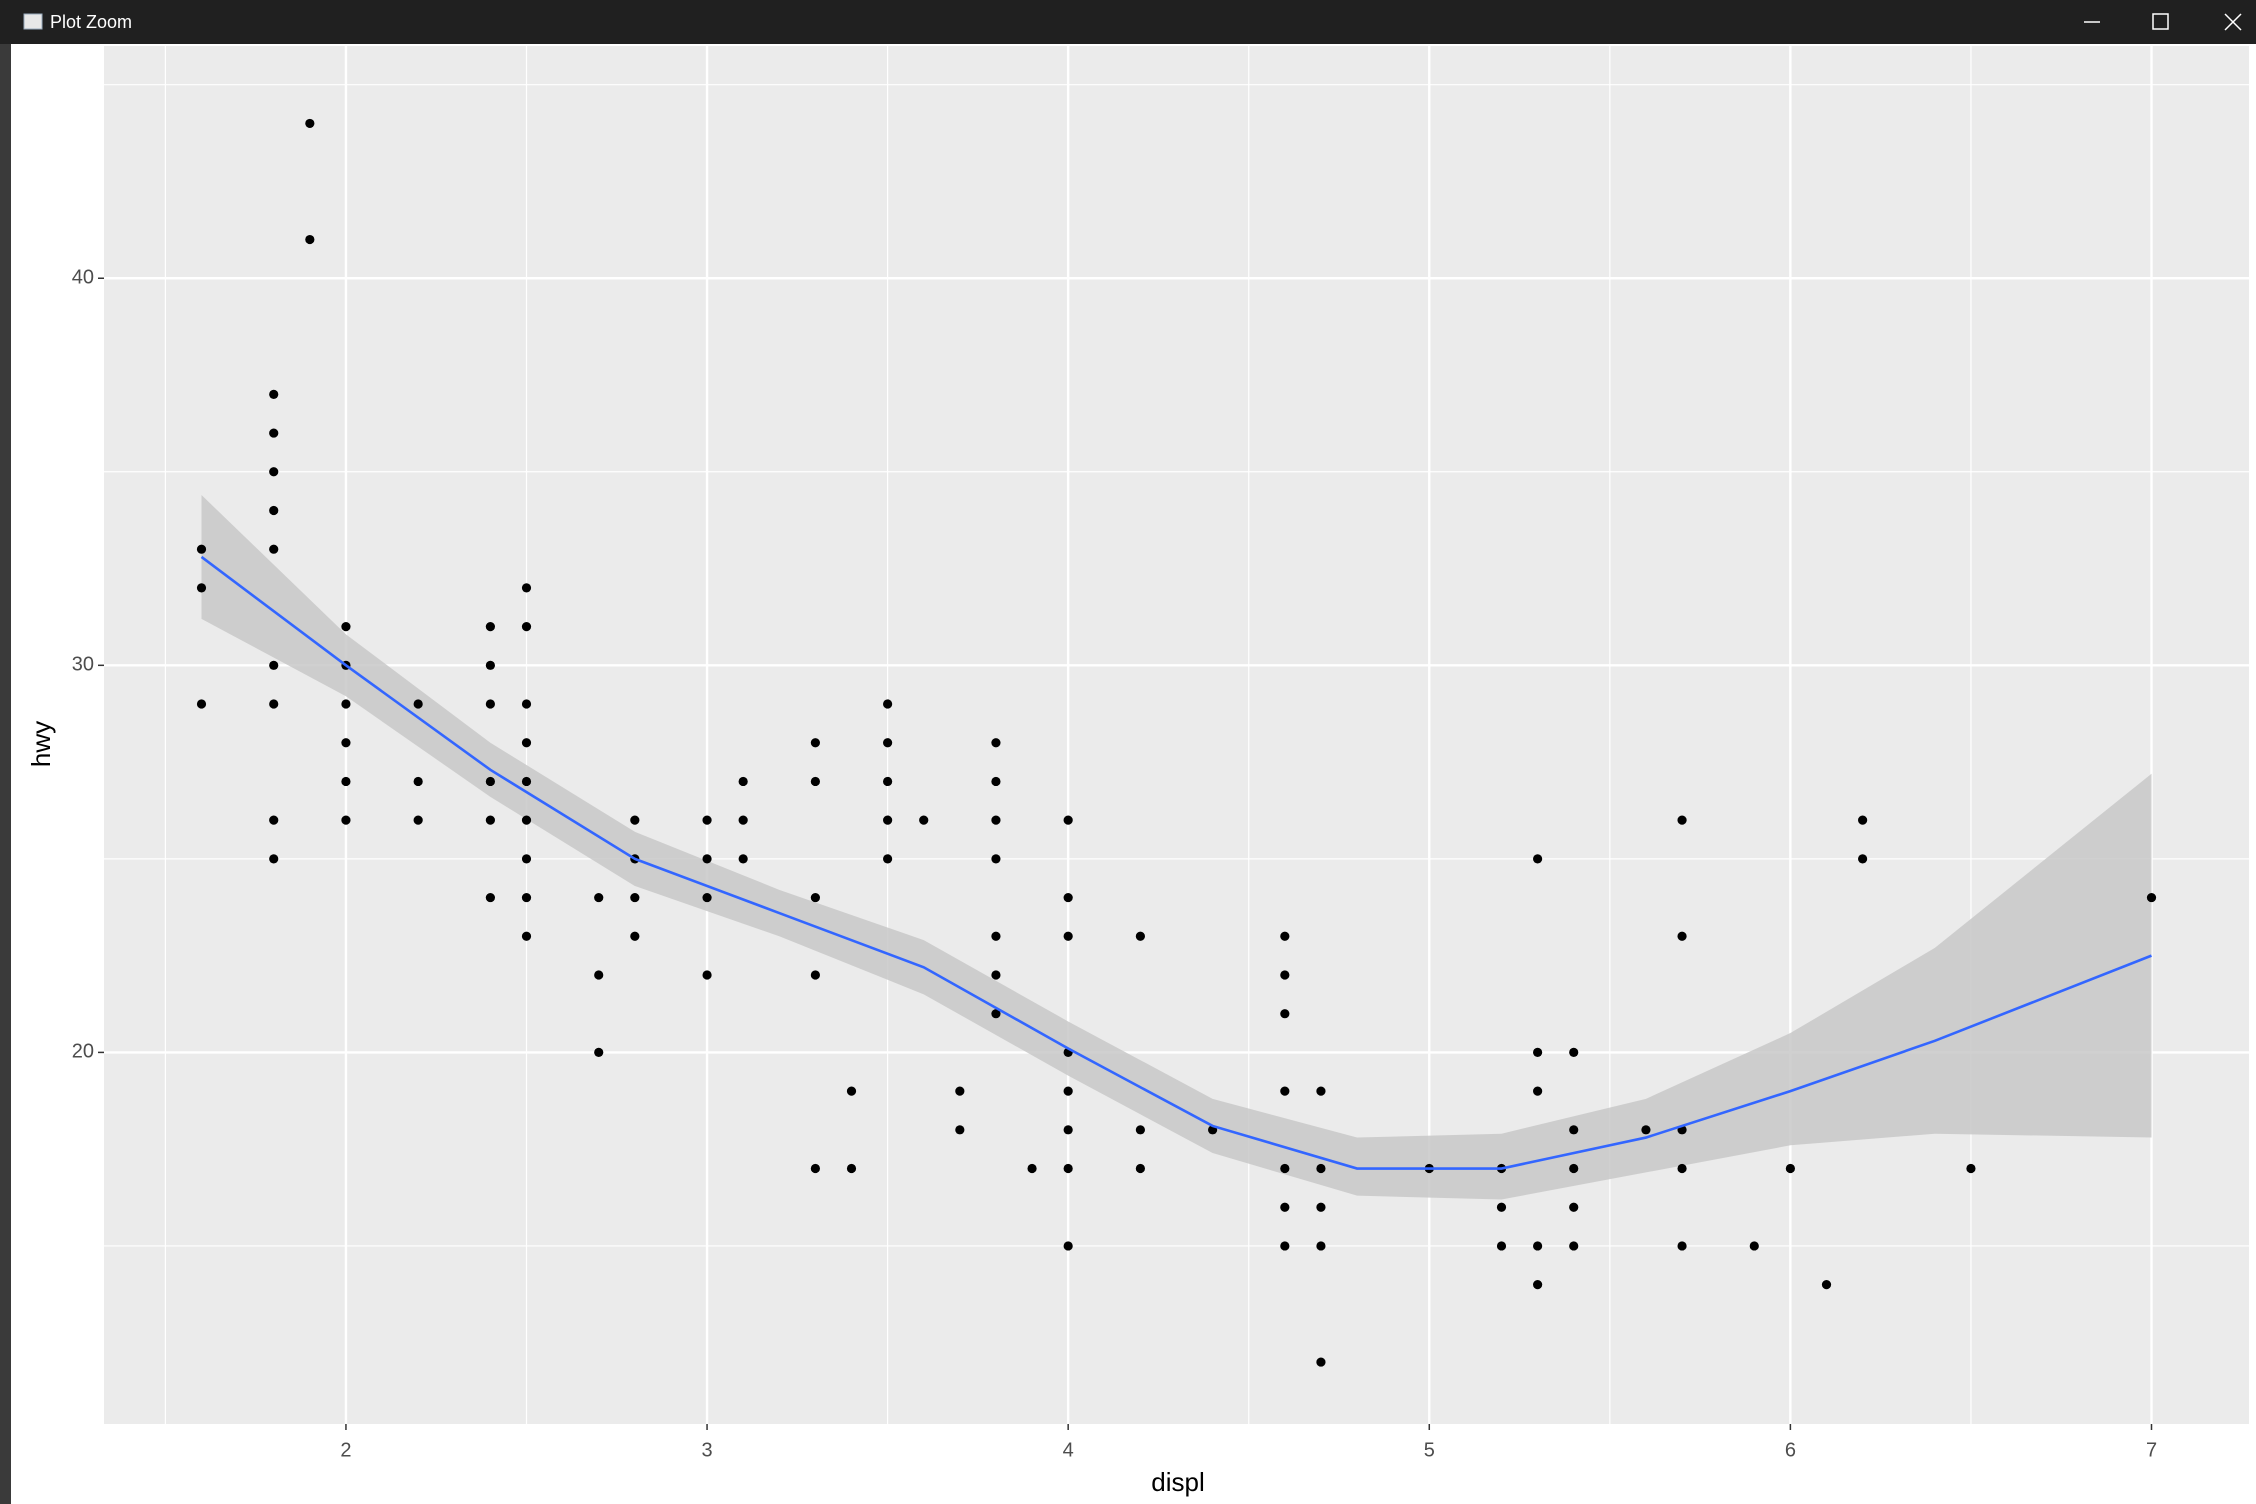 This screenshot has height=1504, width=2256. What do you see at coordinates (83, 1052) in the screenshot?
I see `y-tick-label: 20` at bounding box center [83, 1052].